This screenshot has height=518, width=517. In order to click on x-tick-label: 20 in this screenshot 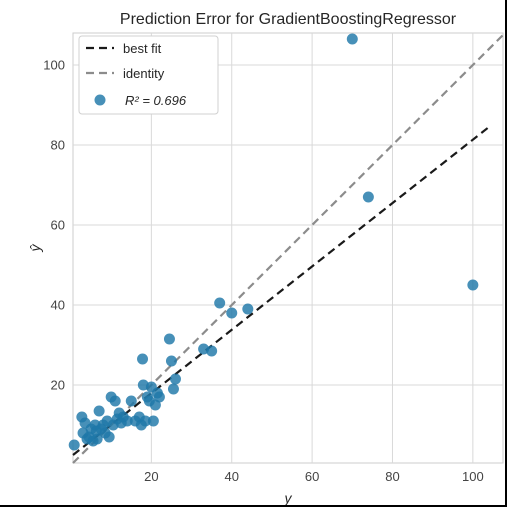, I will do `click(151, 476)`.